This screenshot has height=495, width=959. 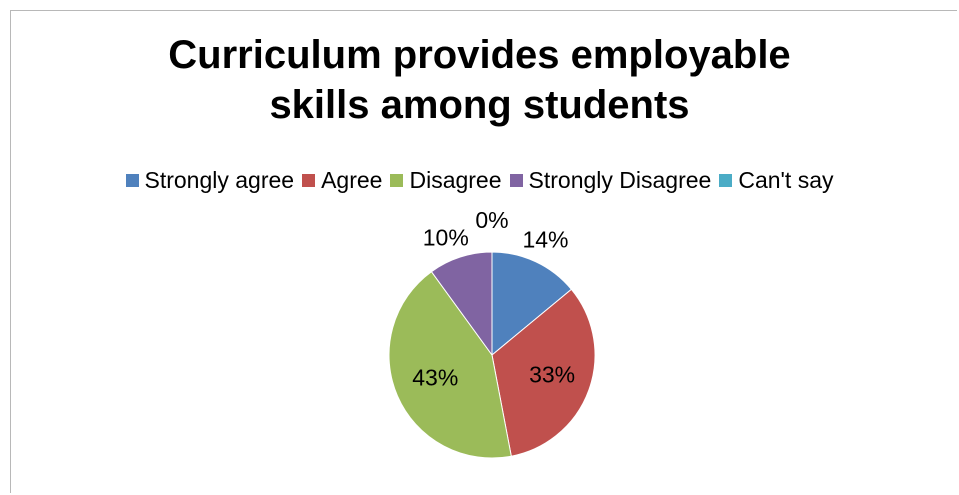 I want to click on pie-slice-agree, so click(x=543, y=372).